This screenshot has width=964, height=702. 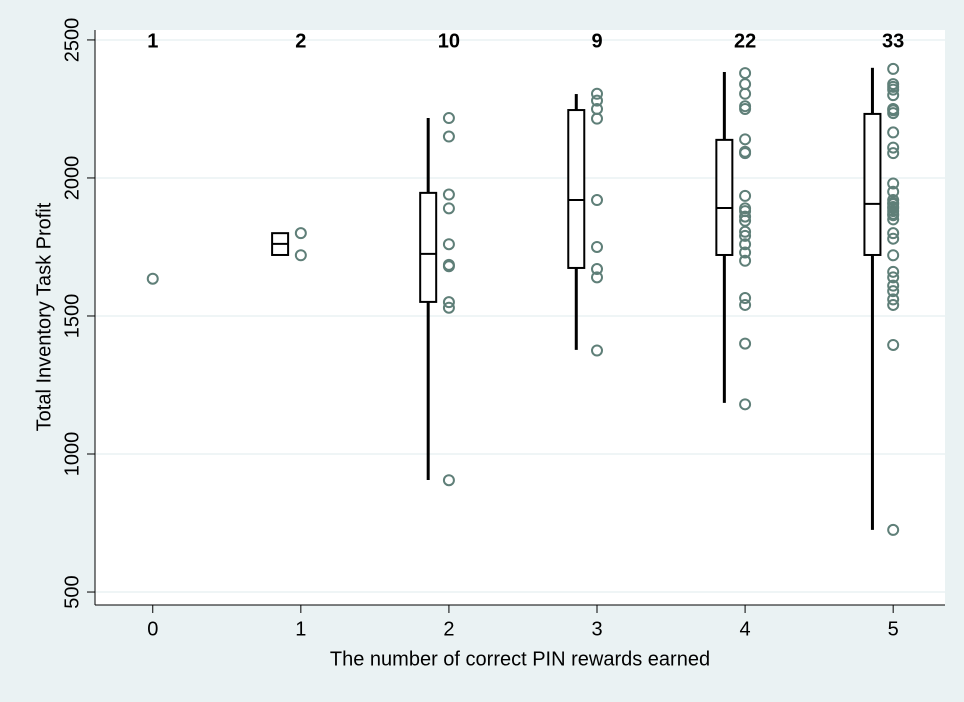 I want to click on y-tick-label: 1000, so click(x=72, y=454).